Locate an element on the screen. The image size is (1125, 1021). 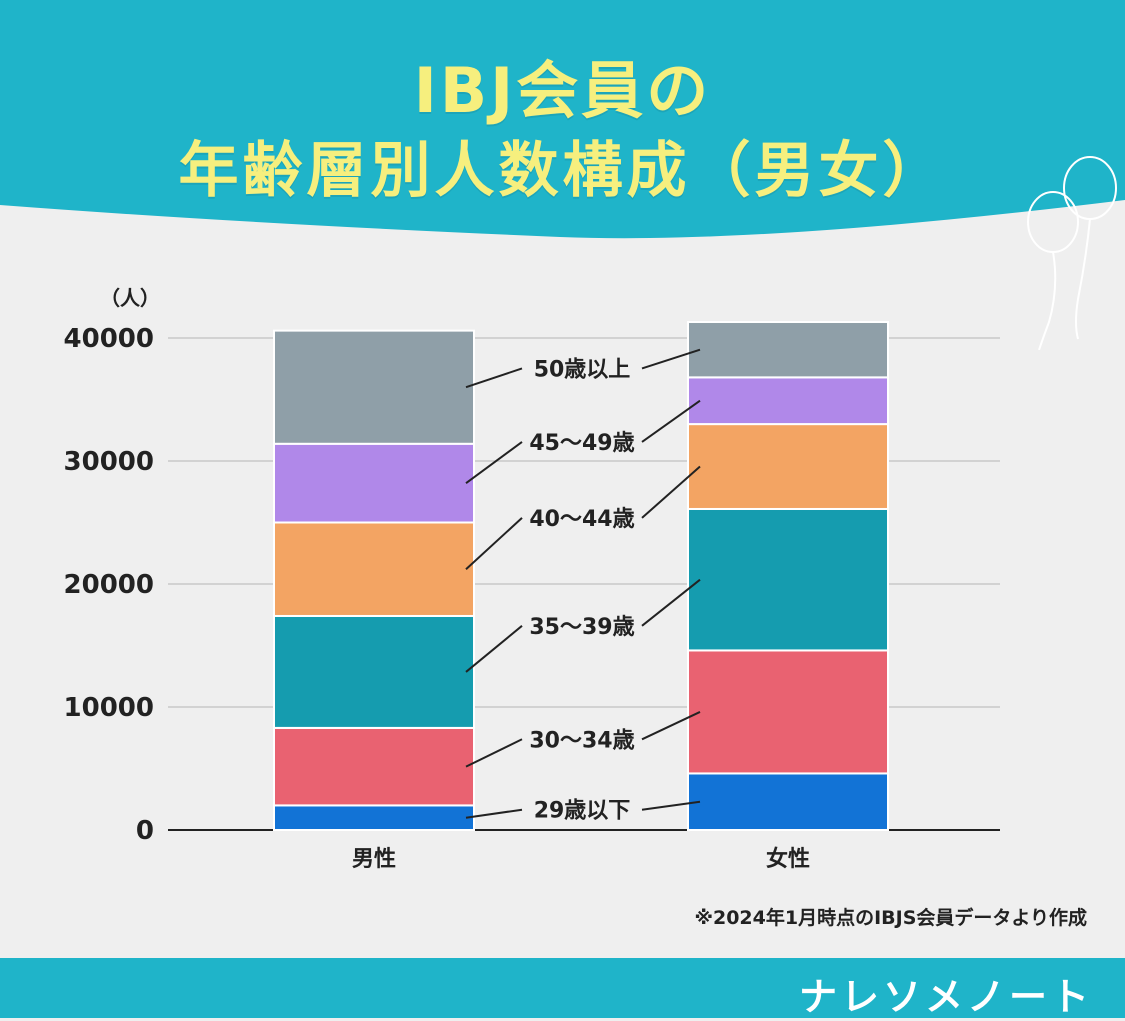
chart-title-line2: 年齢層別人数構成（男女） is located at coordinates (562, 171).